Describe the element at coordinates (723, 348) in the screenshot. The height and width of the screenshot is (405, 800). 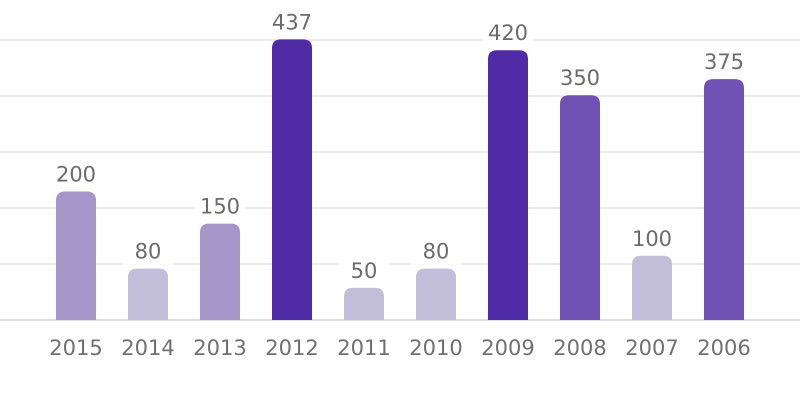
I see `x-tick-label-2006: 2006` at that location.